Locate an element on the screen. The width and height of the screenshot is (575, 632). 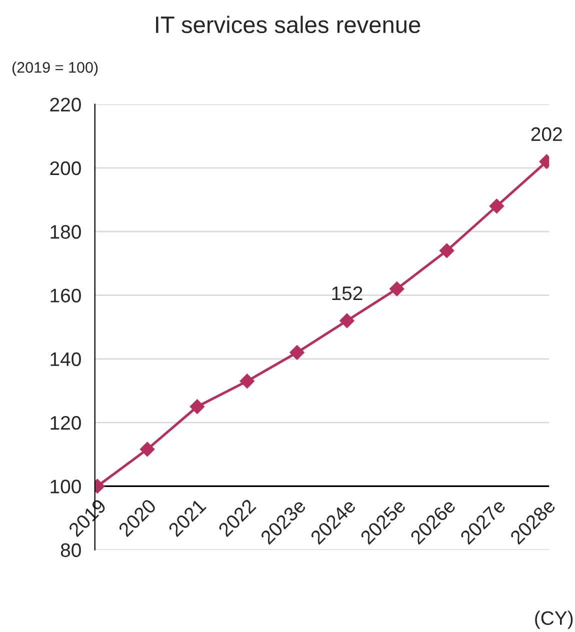
text: (2019 = 100) is located at coordinates (55, 69).